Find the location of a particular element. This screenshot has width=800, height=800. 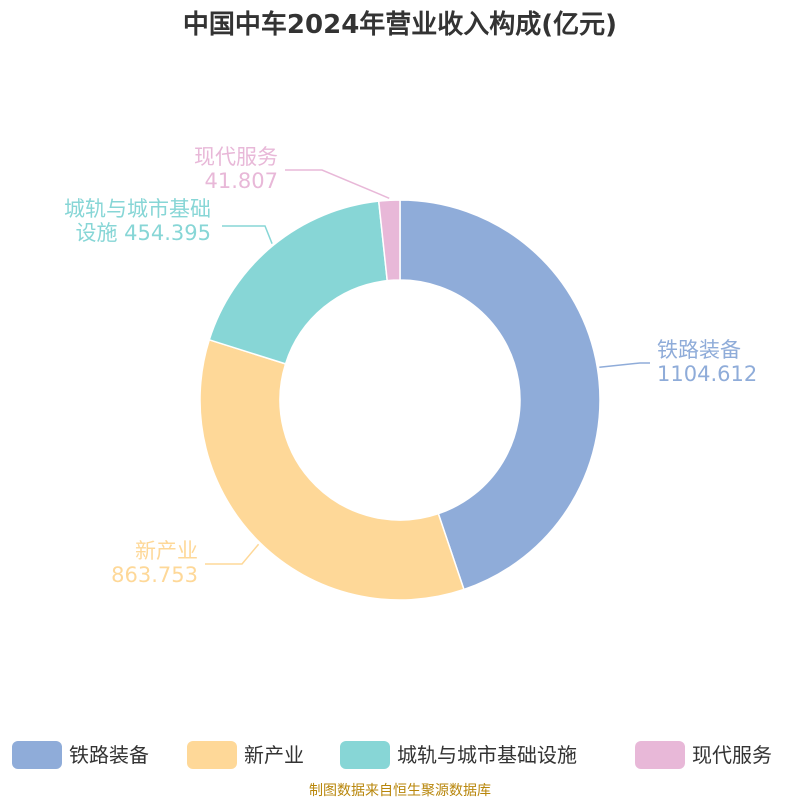

chart-title: 中国中车2024年营业收入构成(亿元) is located at coordinates (400, 24).